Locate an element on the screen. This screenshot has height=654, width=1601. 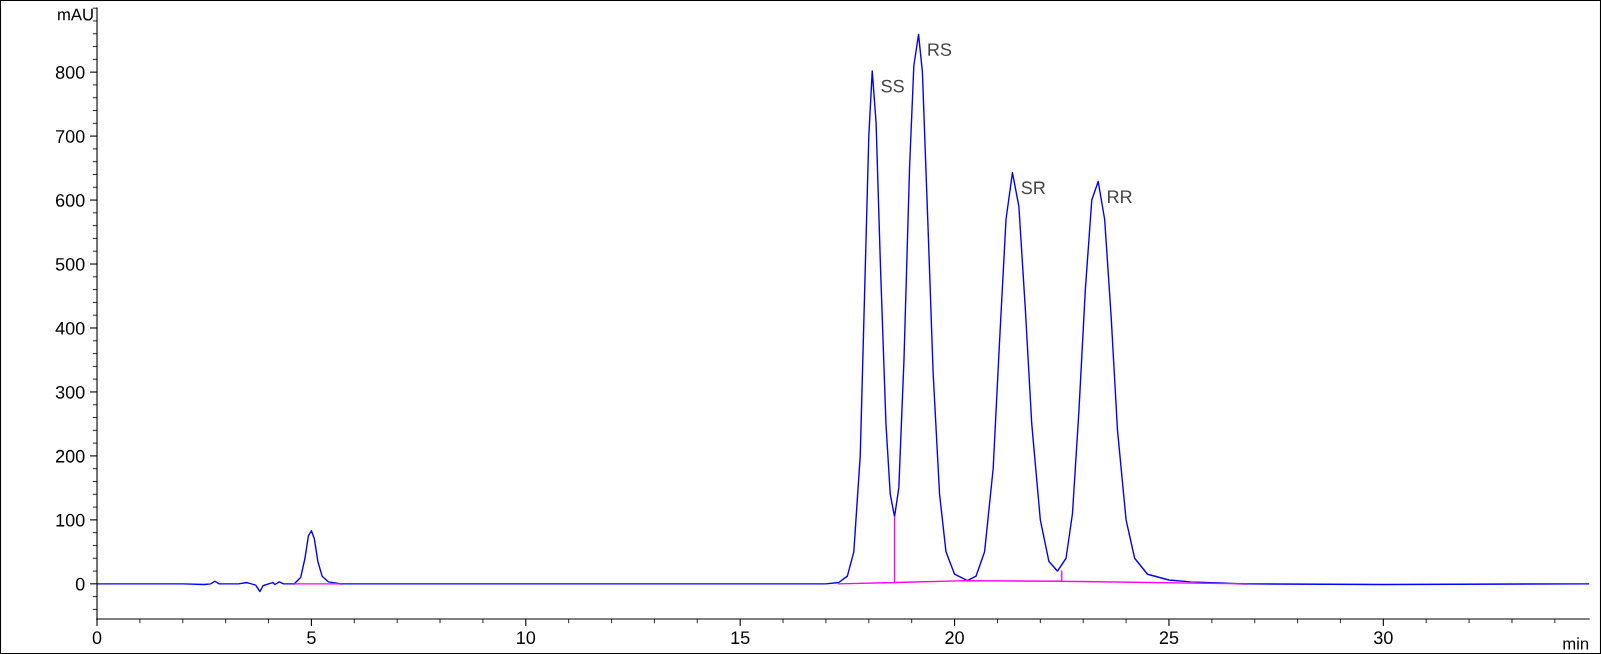
x-tick-label: 30 is located at coordinates (1383, 638).